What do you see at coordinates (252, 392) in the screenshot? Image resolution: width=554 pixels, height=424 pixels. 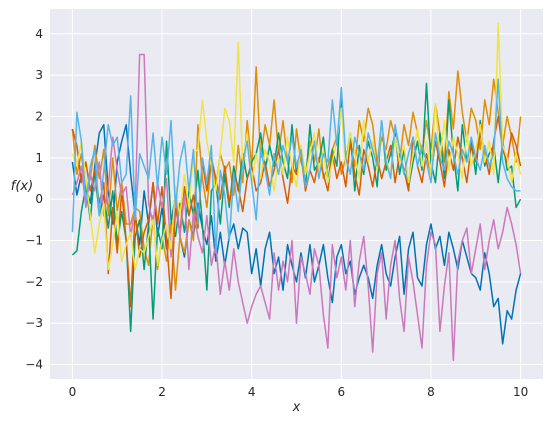 I see `x-tick-label: 4` at bounding box center [252, 392].